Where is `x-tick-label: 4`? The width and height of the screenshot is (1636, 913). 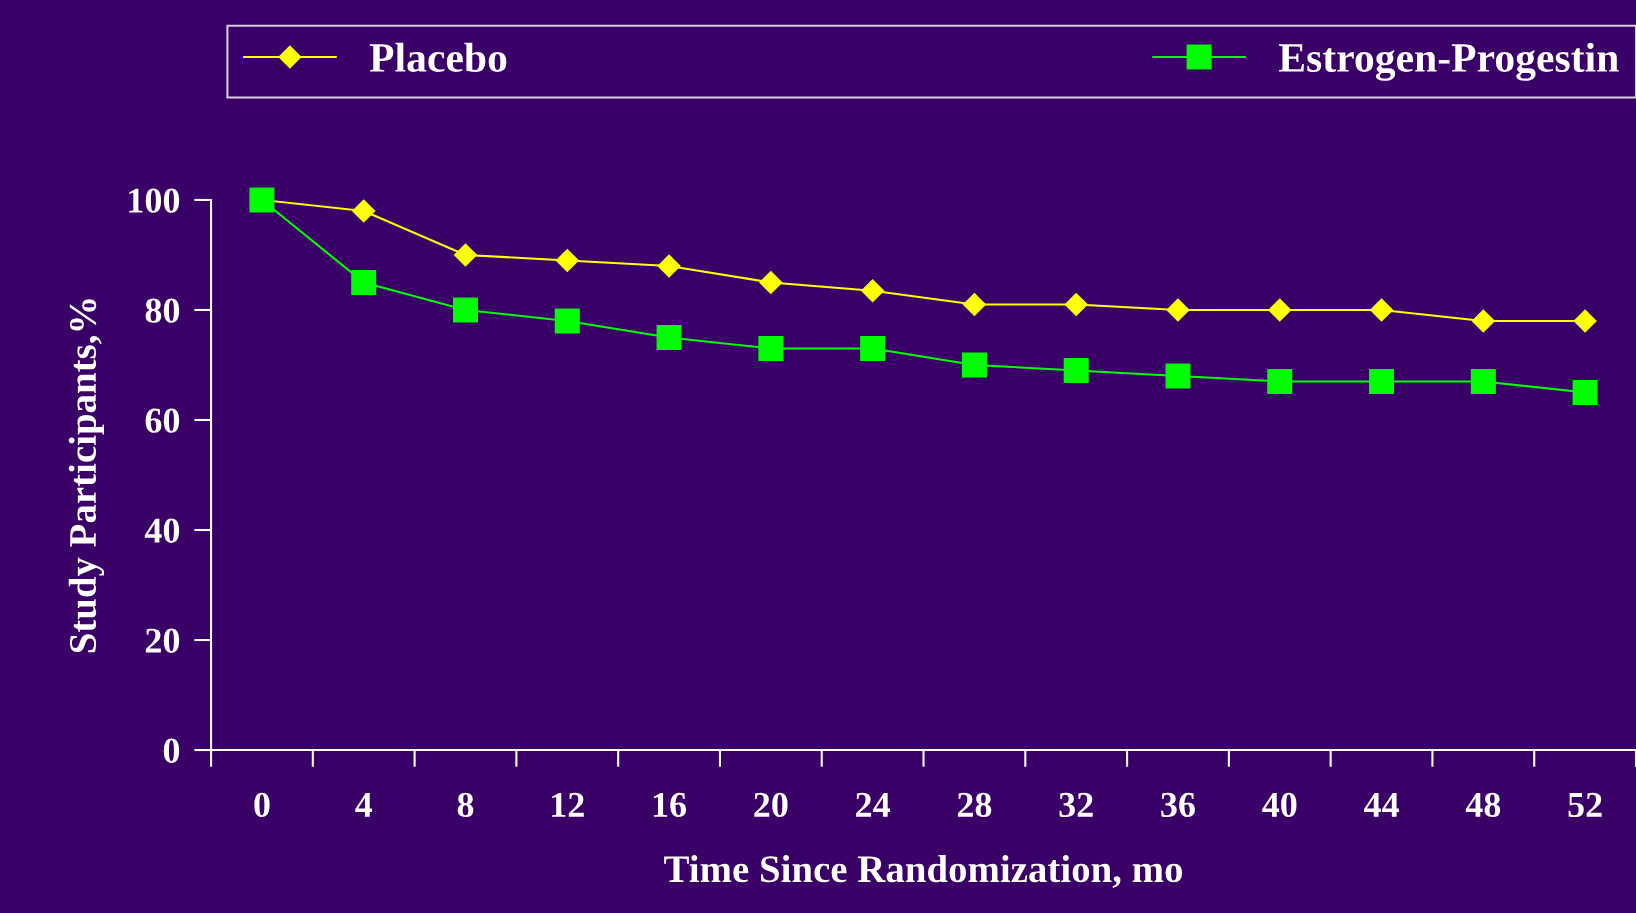 x-tick-label: 4 is located at coordinates (364, 804).